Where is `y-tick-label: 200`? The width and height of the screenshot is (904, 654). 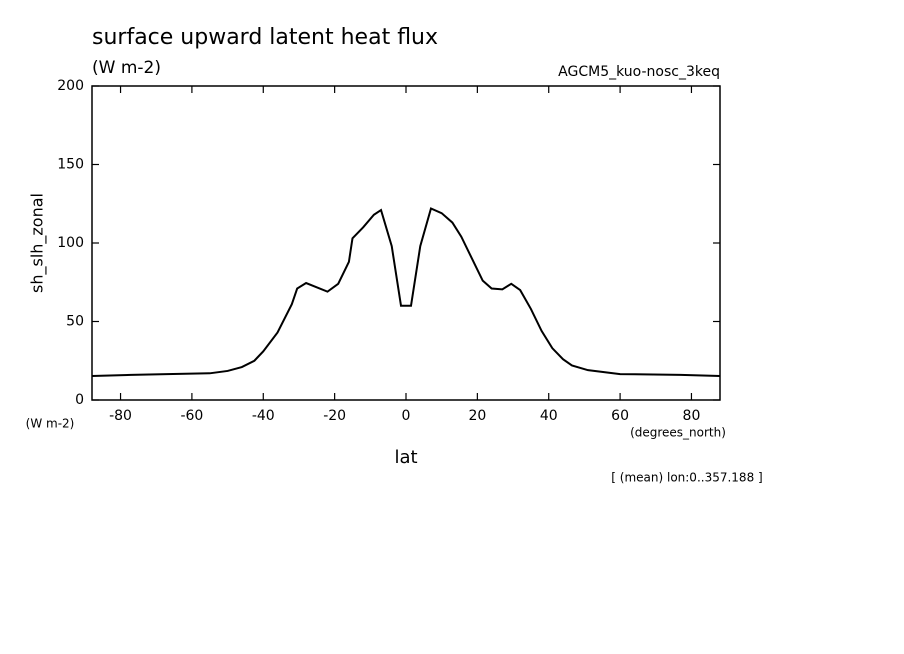
y-tick-label: 200 is located at coordinates (70, 86).